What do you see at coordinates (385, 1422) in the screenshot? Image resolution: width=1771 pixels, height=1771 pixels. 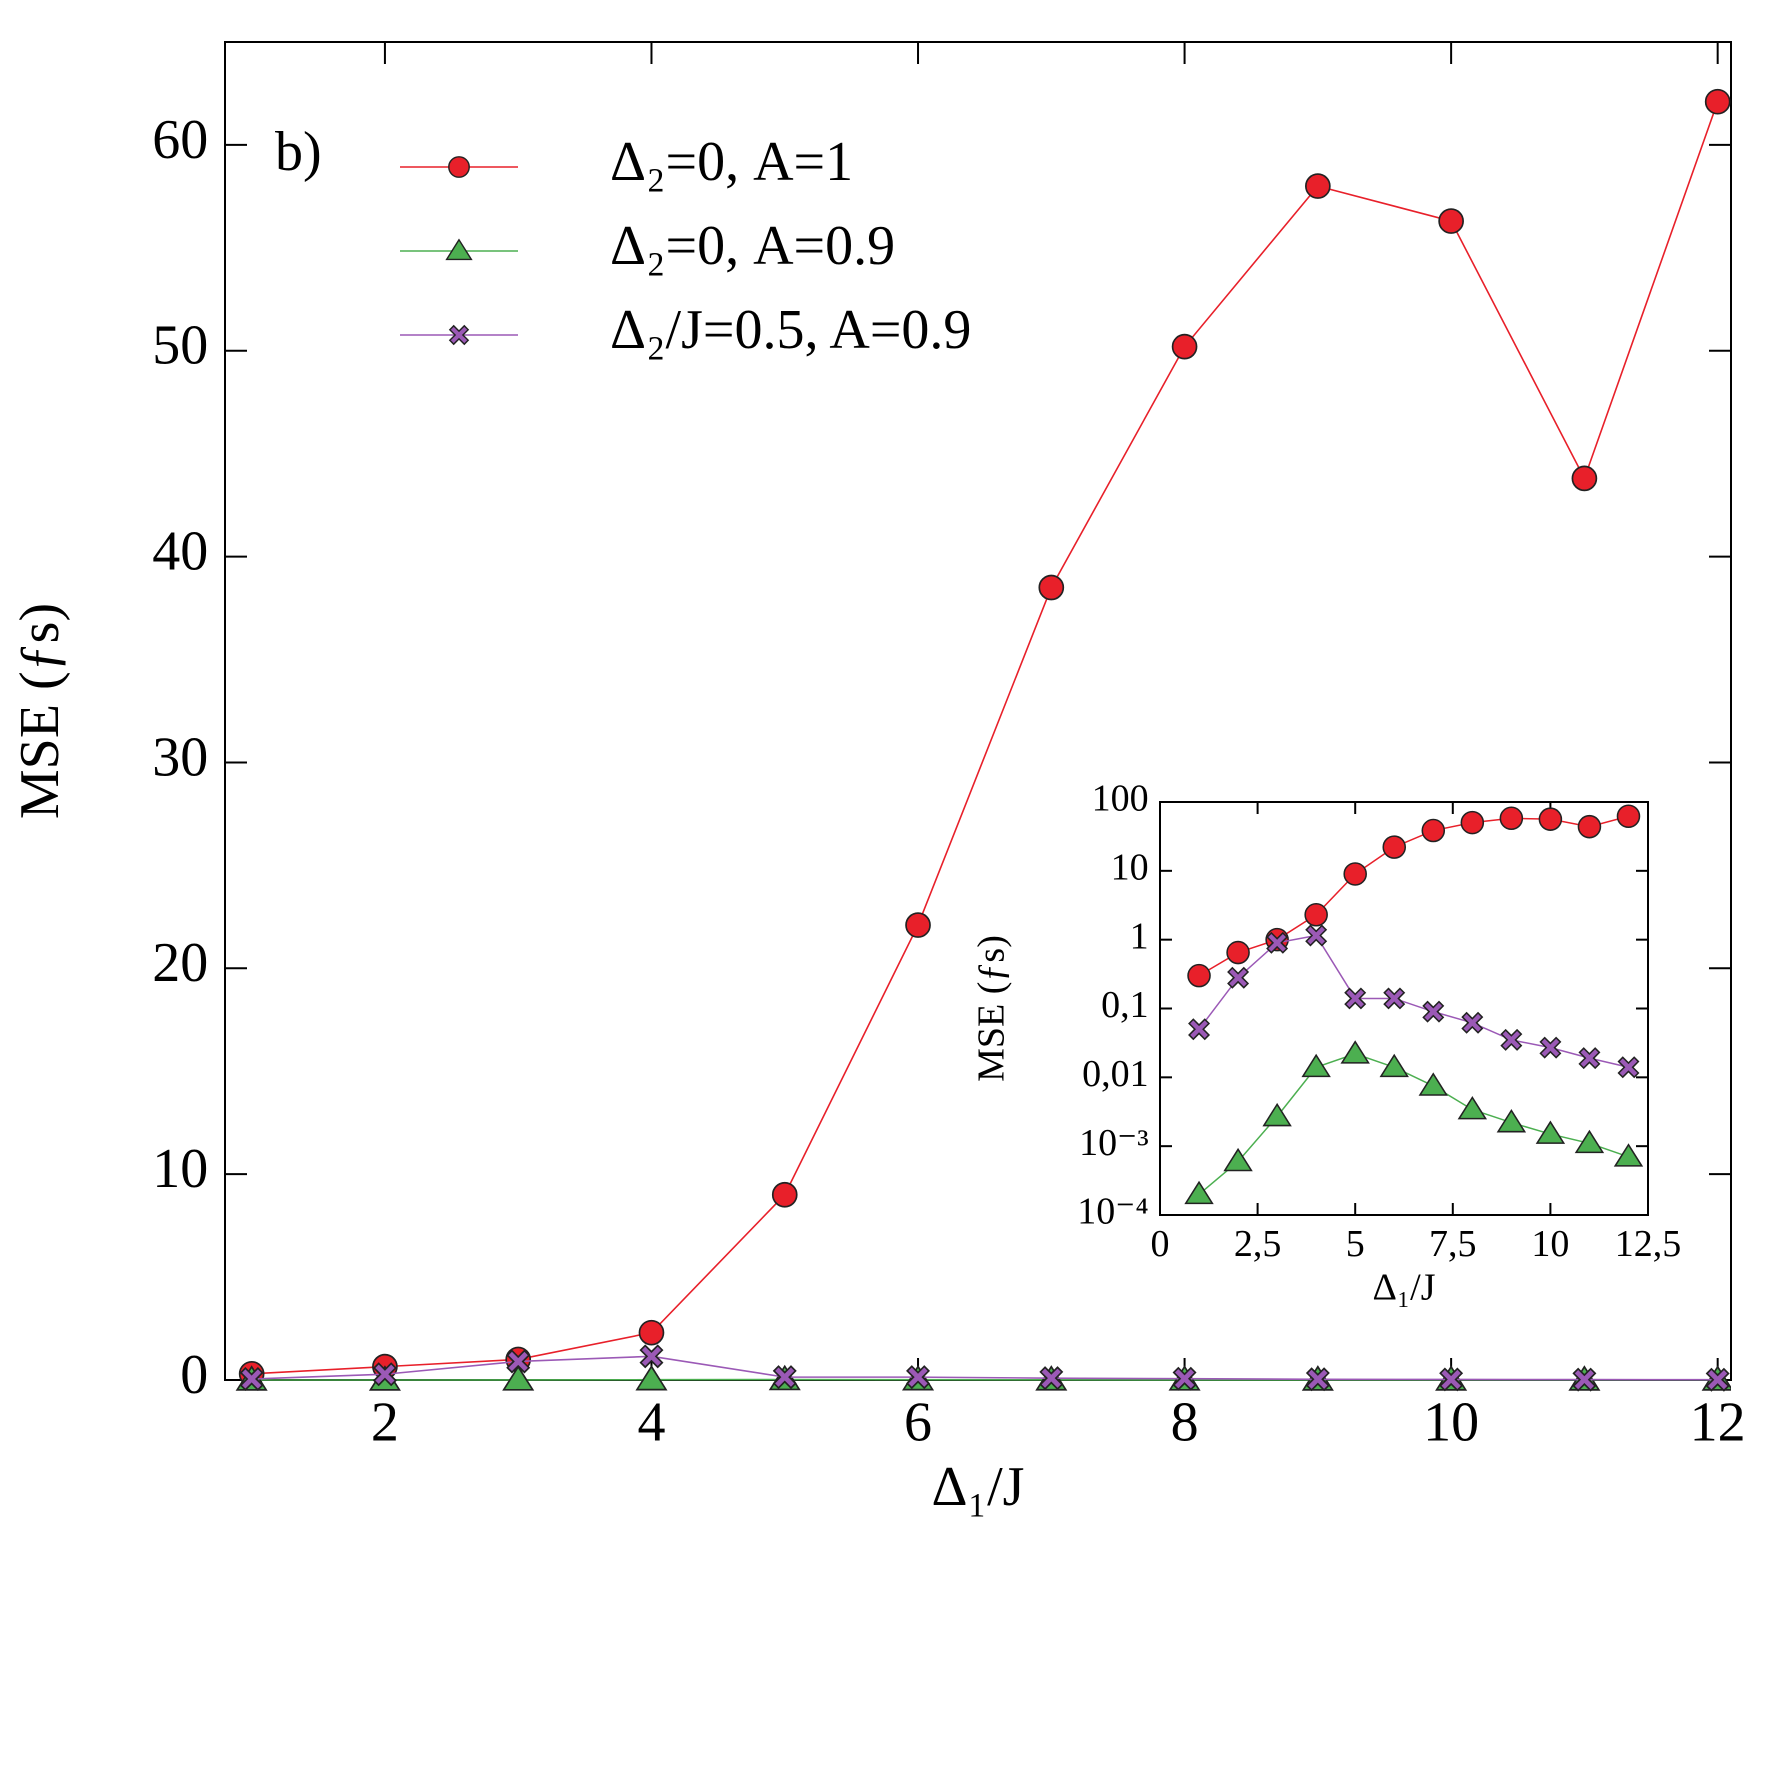 I see `x-tick-label: 2` at bounding box center [385, 1422].